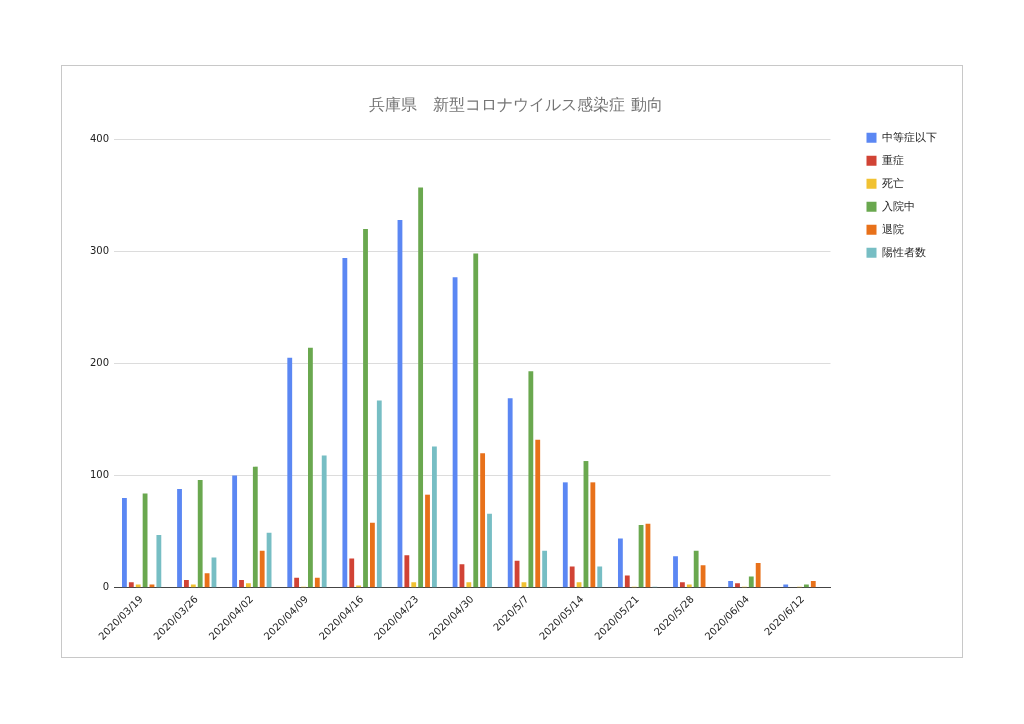 This screenshot has height=724, width=1024. I want to click on legend-label: 退院, so click(893, 229).